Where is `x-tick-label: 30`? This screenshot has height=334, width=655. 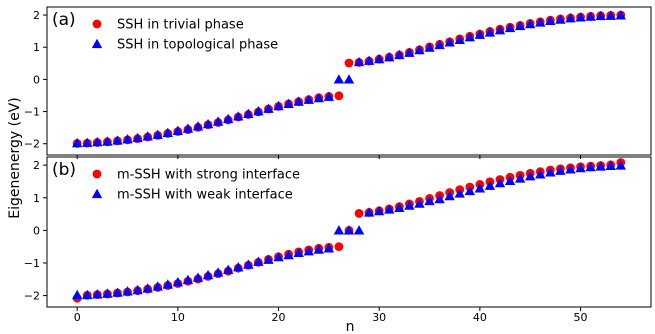 x-tick-label: 30 is located at coordinates (379, 317).